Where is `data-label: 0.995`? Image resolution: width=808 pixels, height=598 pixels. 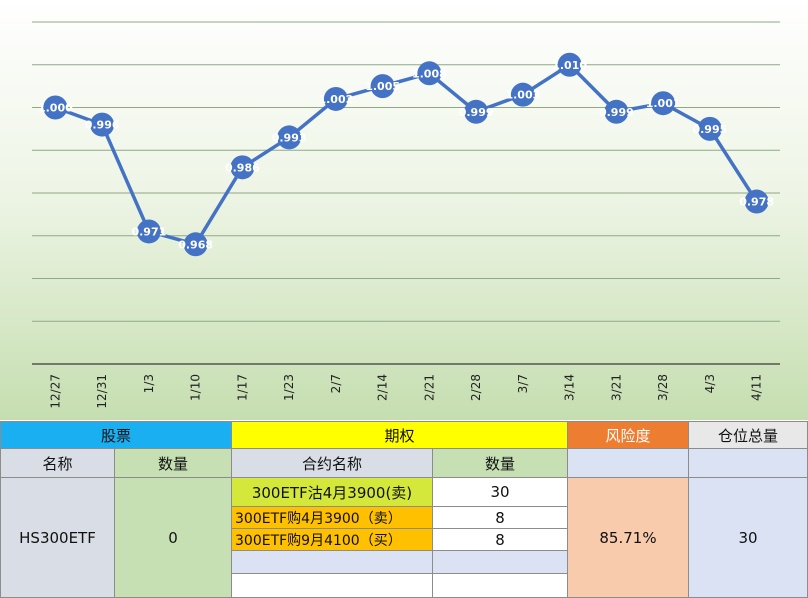
data-label: 0.995 is located at coordinates (709, 129).